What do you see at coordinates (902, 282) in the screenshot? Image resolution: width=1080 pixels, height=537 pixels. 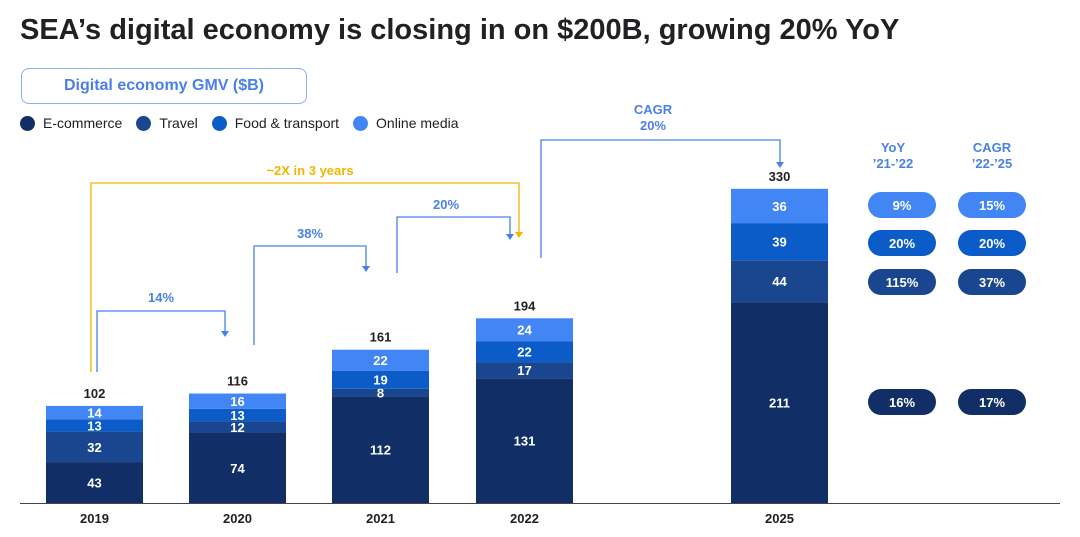 I see `yoy-pill: 115%` at bounding box center [902, 282].